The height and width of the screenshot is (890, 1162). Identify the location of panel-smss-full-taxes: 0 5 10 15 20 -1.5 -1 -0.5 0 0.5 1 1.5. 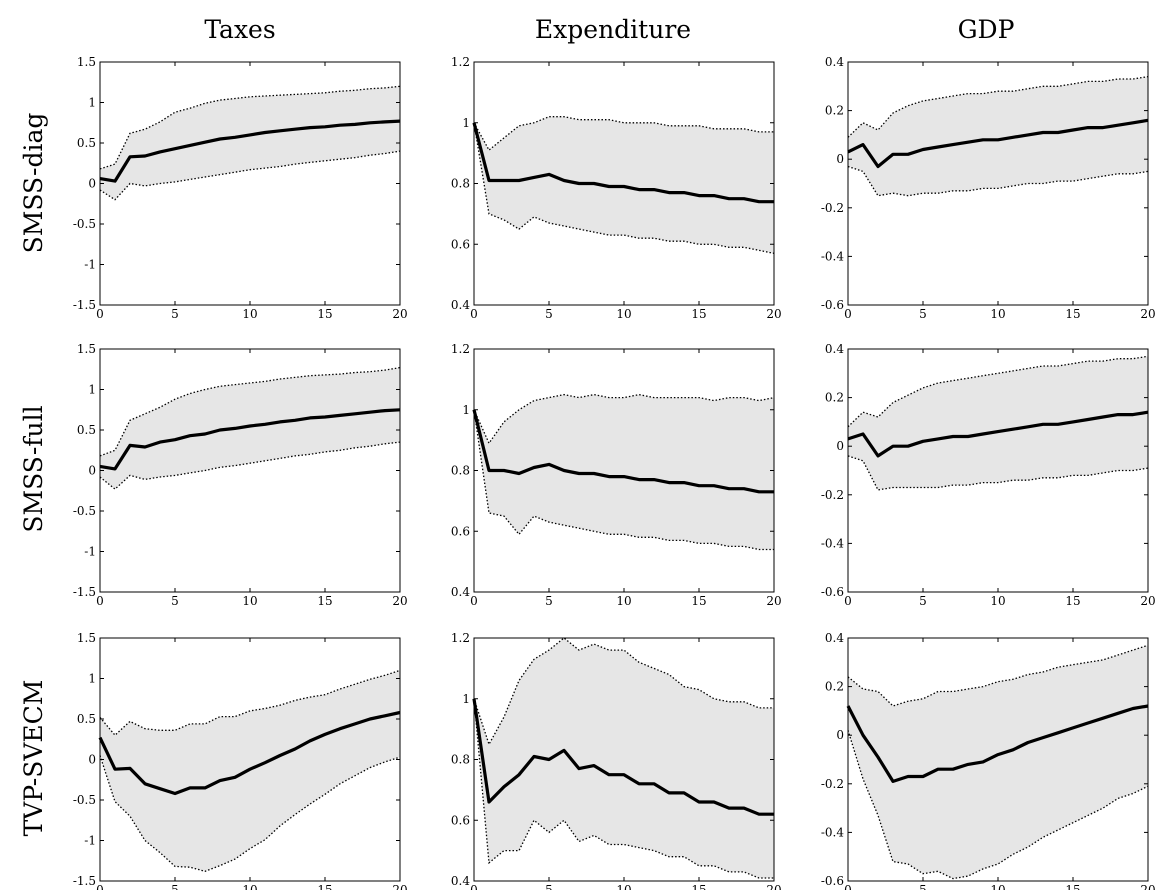
(240, 475).